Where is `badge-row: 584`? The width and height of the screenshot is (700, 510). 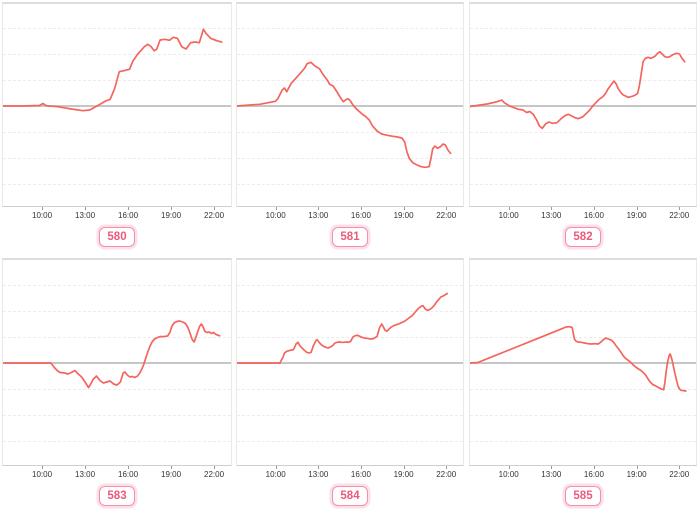 badge-row: 584 is located at coordinates (350, 496).